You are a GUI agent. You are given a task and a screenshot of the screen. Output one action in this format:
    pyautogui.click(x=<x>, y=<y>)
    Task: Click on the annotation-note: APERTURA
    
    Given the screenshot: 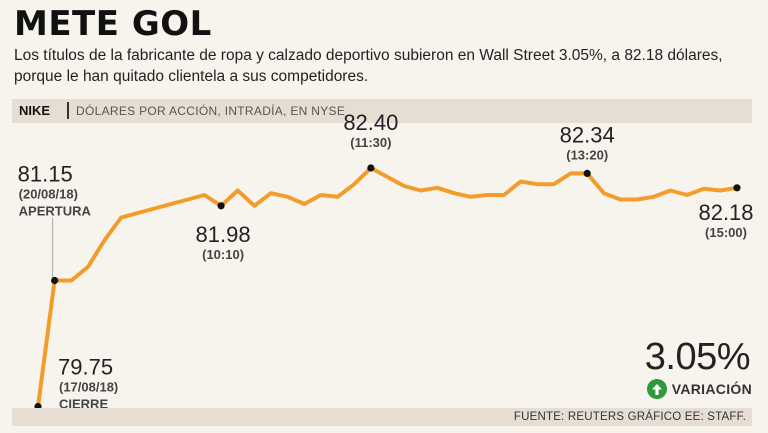 What is the action you would take?
    pyautogui.click(x=55, y=211)
    